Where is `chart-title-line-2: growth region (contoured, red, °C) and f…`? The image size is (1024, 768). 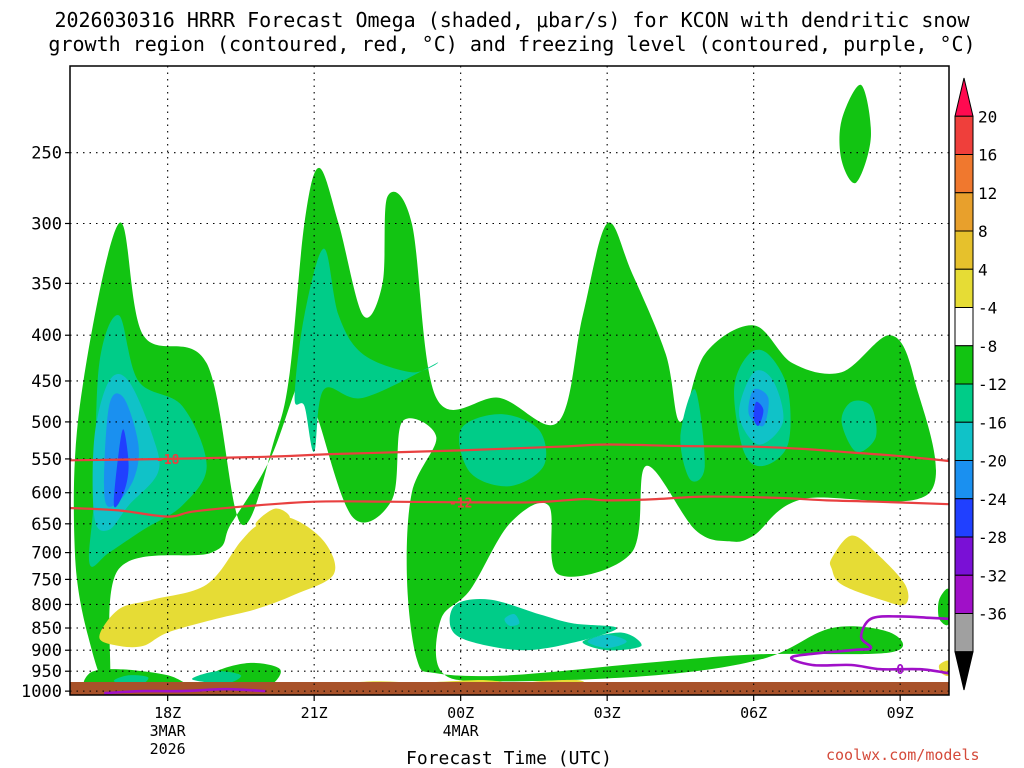 chart-title-line-2: growth region (contoured, red, °C) and f… is located at coordinates (512, 44).